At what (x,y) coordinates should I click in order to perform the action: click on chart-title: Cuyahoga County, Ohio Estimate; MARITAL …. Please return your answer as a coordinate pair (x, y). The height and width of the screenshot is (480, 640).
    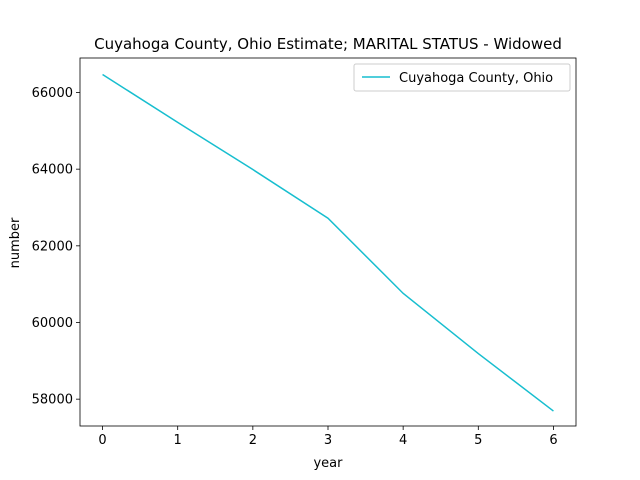
    Looking at the image, I should click on (328, 44).